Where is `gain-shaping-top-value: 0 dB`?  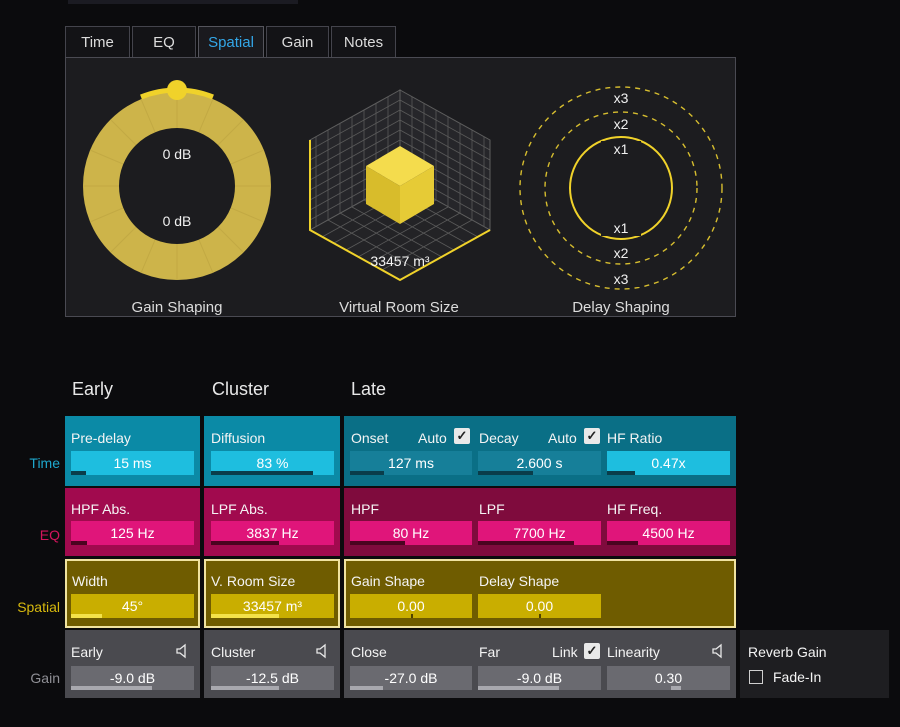
gain-shaping-top-value: 0 dB is located at coordinates (177, 154).